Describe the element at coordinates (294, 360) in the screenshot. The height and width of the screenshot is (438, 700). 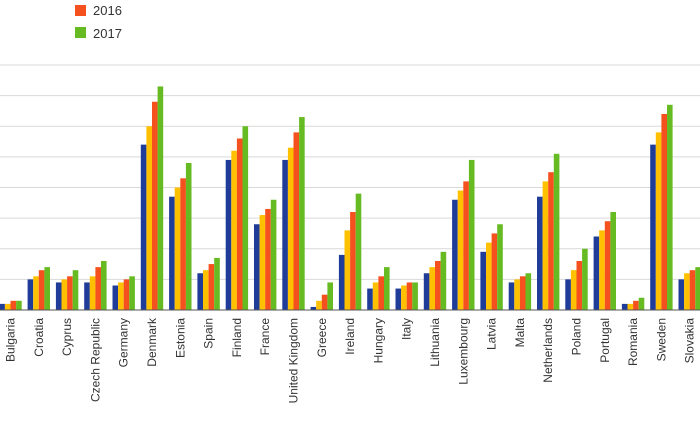
I see `x-tick-label: United Kingdom` at that location.